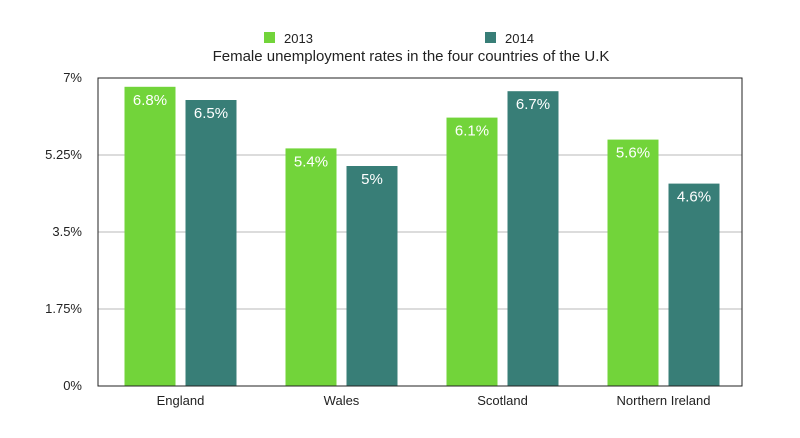 The image size is (800, 438). Describe the element at coordinates (342, 400) in the screenshot. I see `x-tick-label: Wales` at that location.